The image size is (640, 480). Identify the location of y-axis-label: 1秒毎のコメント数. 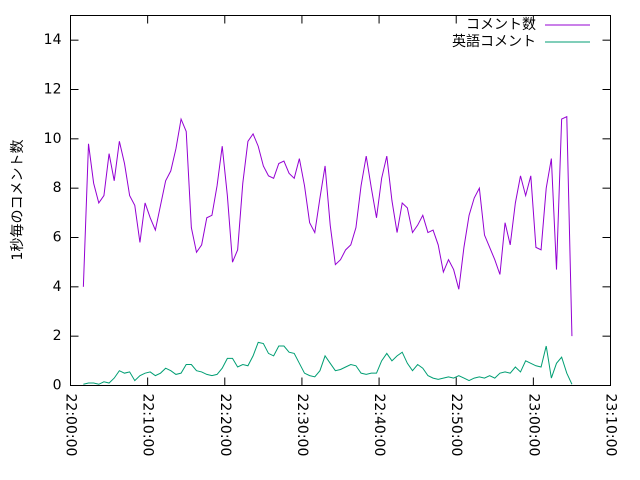
(18, 200).